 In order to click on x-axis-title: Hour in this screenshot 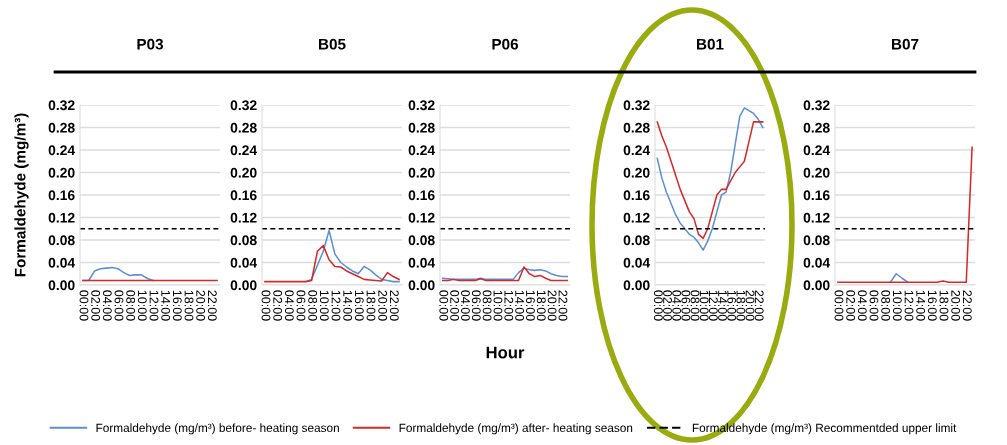, I will do `click(505, 352)`.